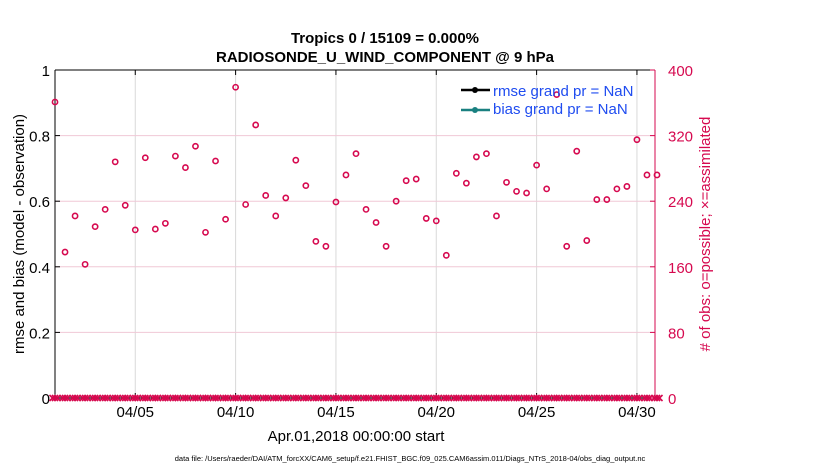  Describe the element at coordinates (560, 109) in the screenshot. I see `legend-bias-label: bias grand pr = NaN` at that location.